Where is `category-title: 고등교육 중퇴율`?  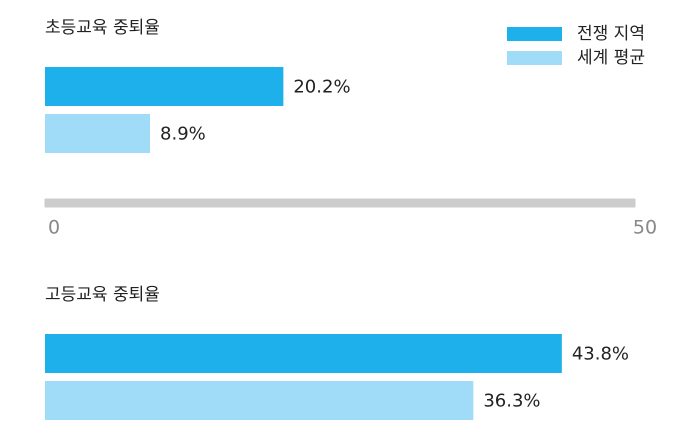
category-title: 고등교육 중퇴율 is located at coordinates (102, 295).